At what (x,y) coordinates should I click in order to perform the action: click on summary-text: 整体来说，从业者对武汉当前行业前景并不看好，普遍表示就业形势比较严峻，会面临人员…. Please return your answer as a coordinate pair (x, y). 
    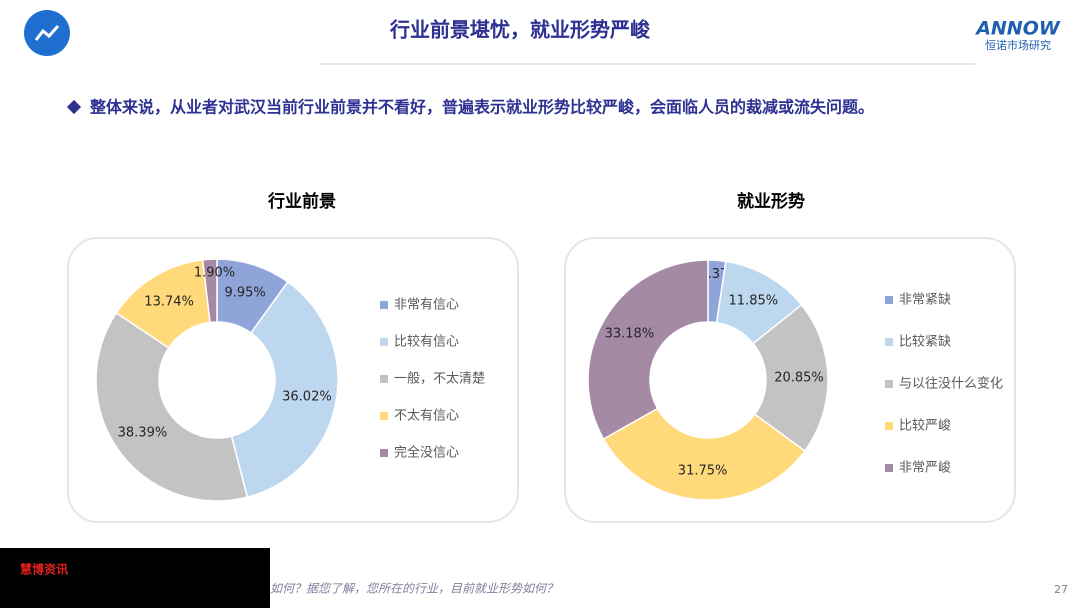
    Looking at the image, I should click on (481, 107).